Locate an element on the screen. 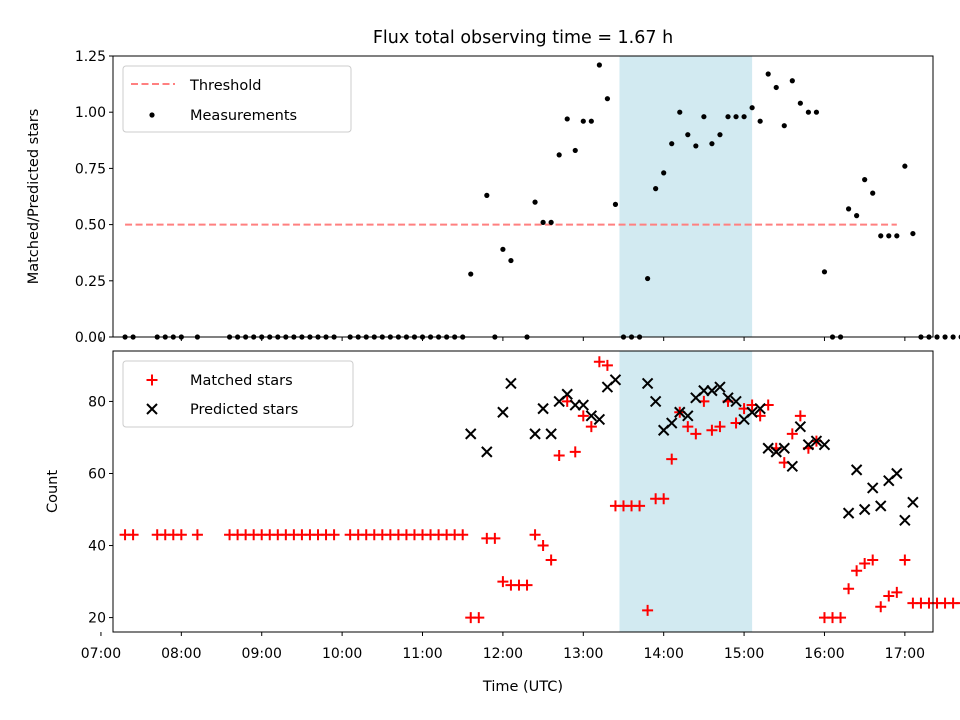  x-axis-label: Time (UTC) is located at coordinates (522, 687).